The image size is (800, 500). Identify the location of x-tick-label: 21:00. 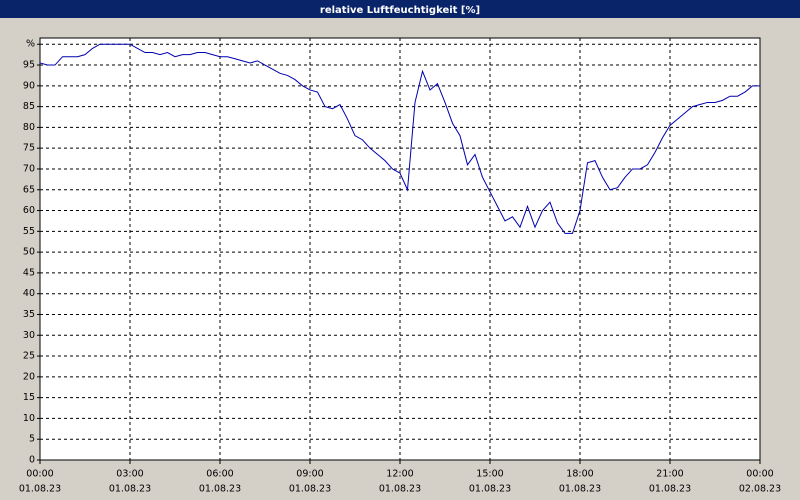
(669, 474).